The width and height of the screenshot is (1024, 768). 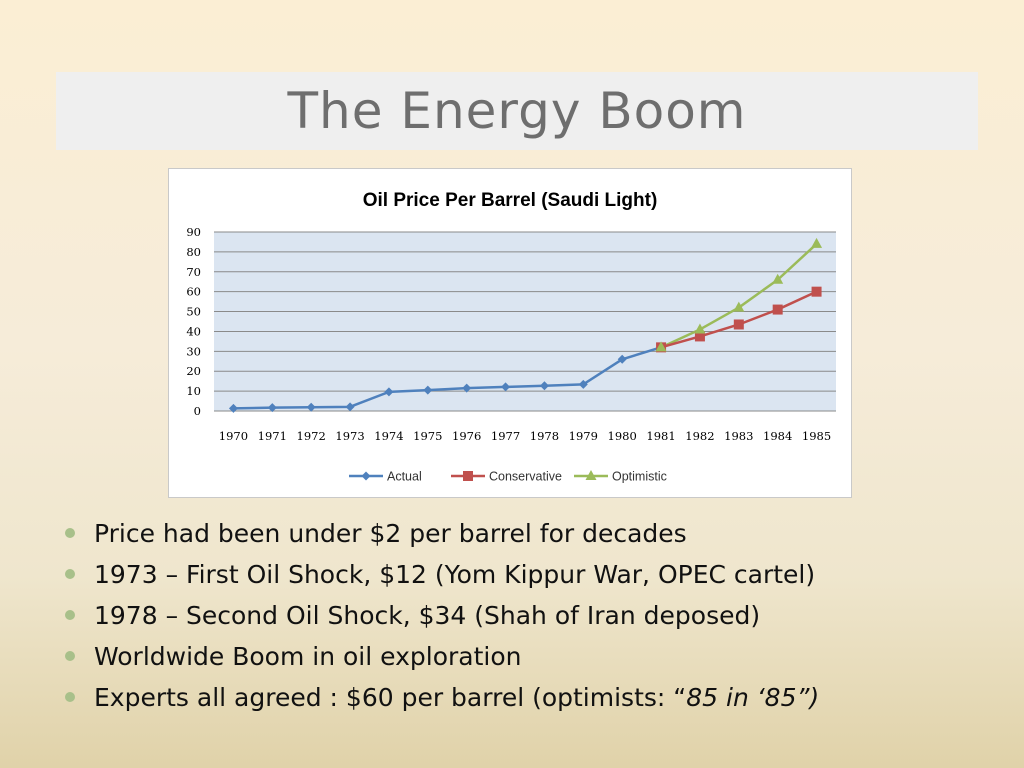 I want to click on title-band: The Energy Boom, so click(x=517, y=111).